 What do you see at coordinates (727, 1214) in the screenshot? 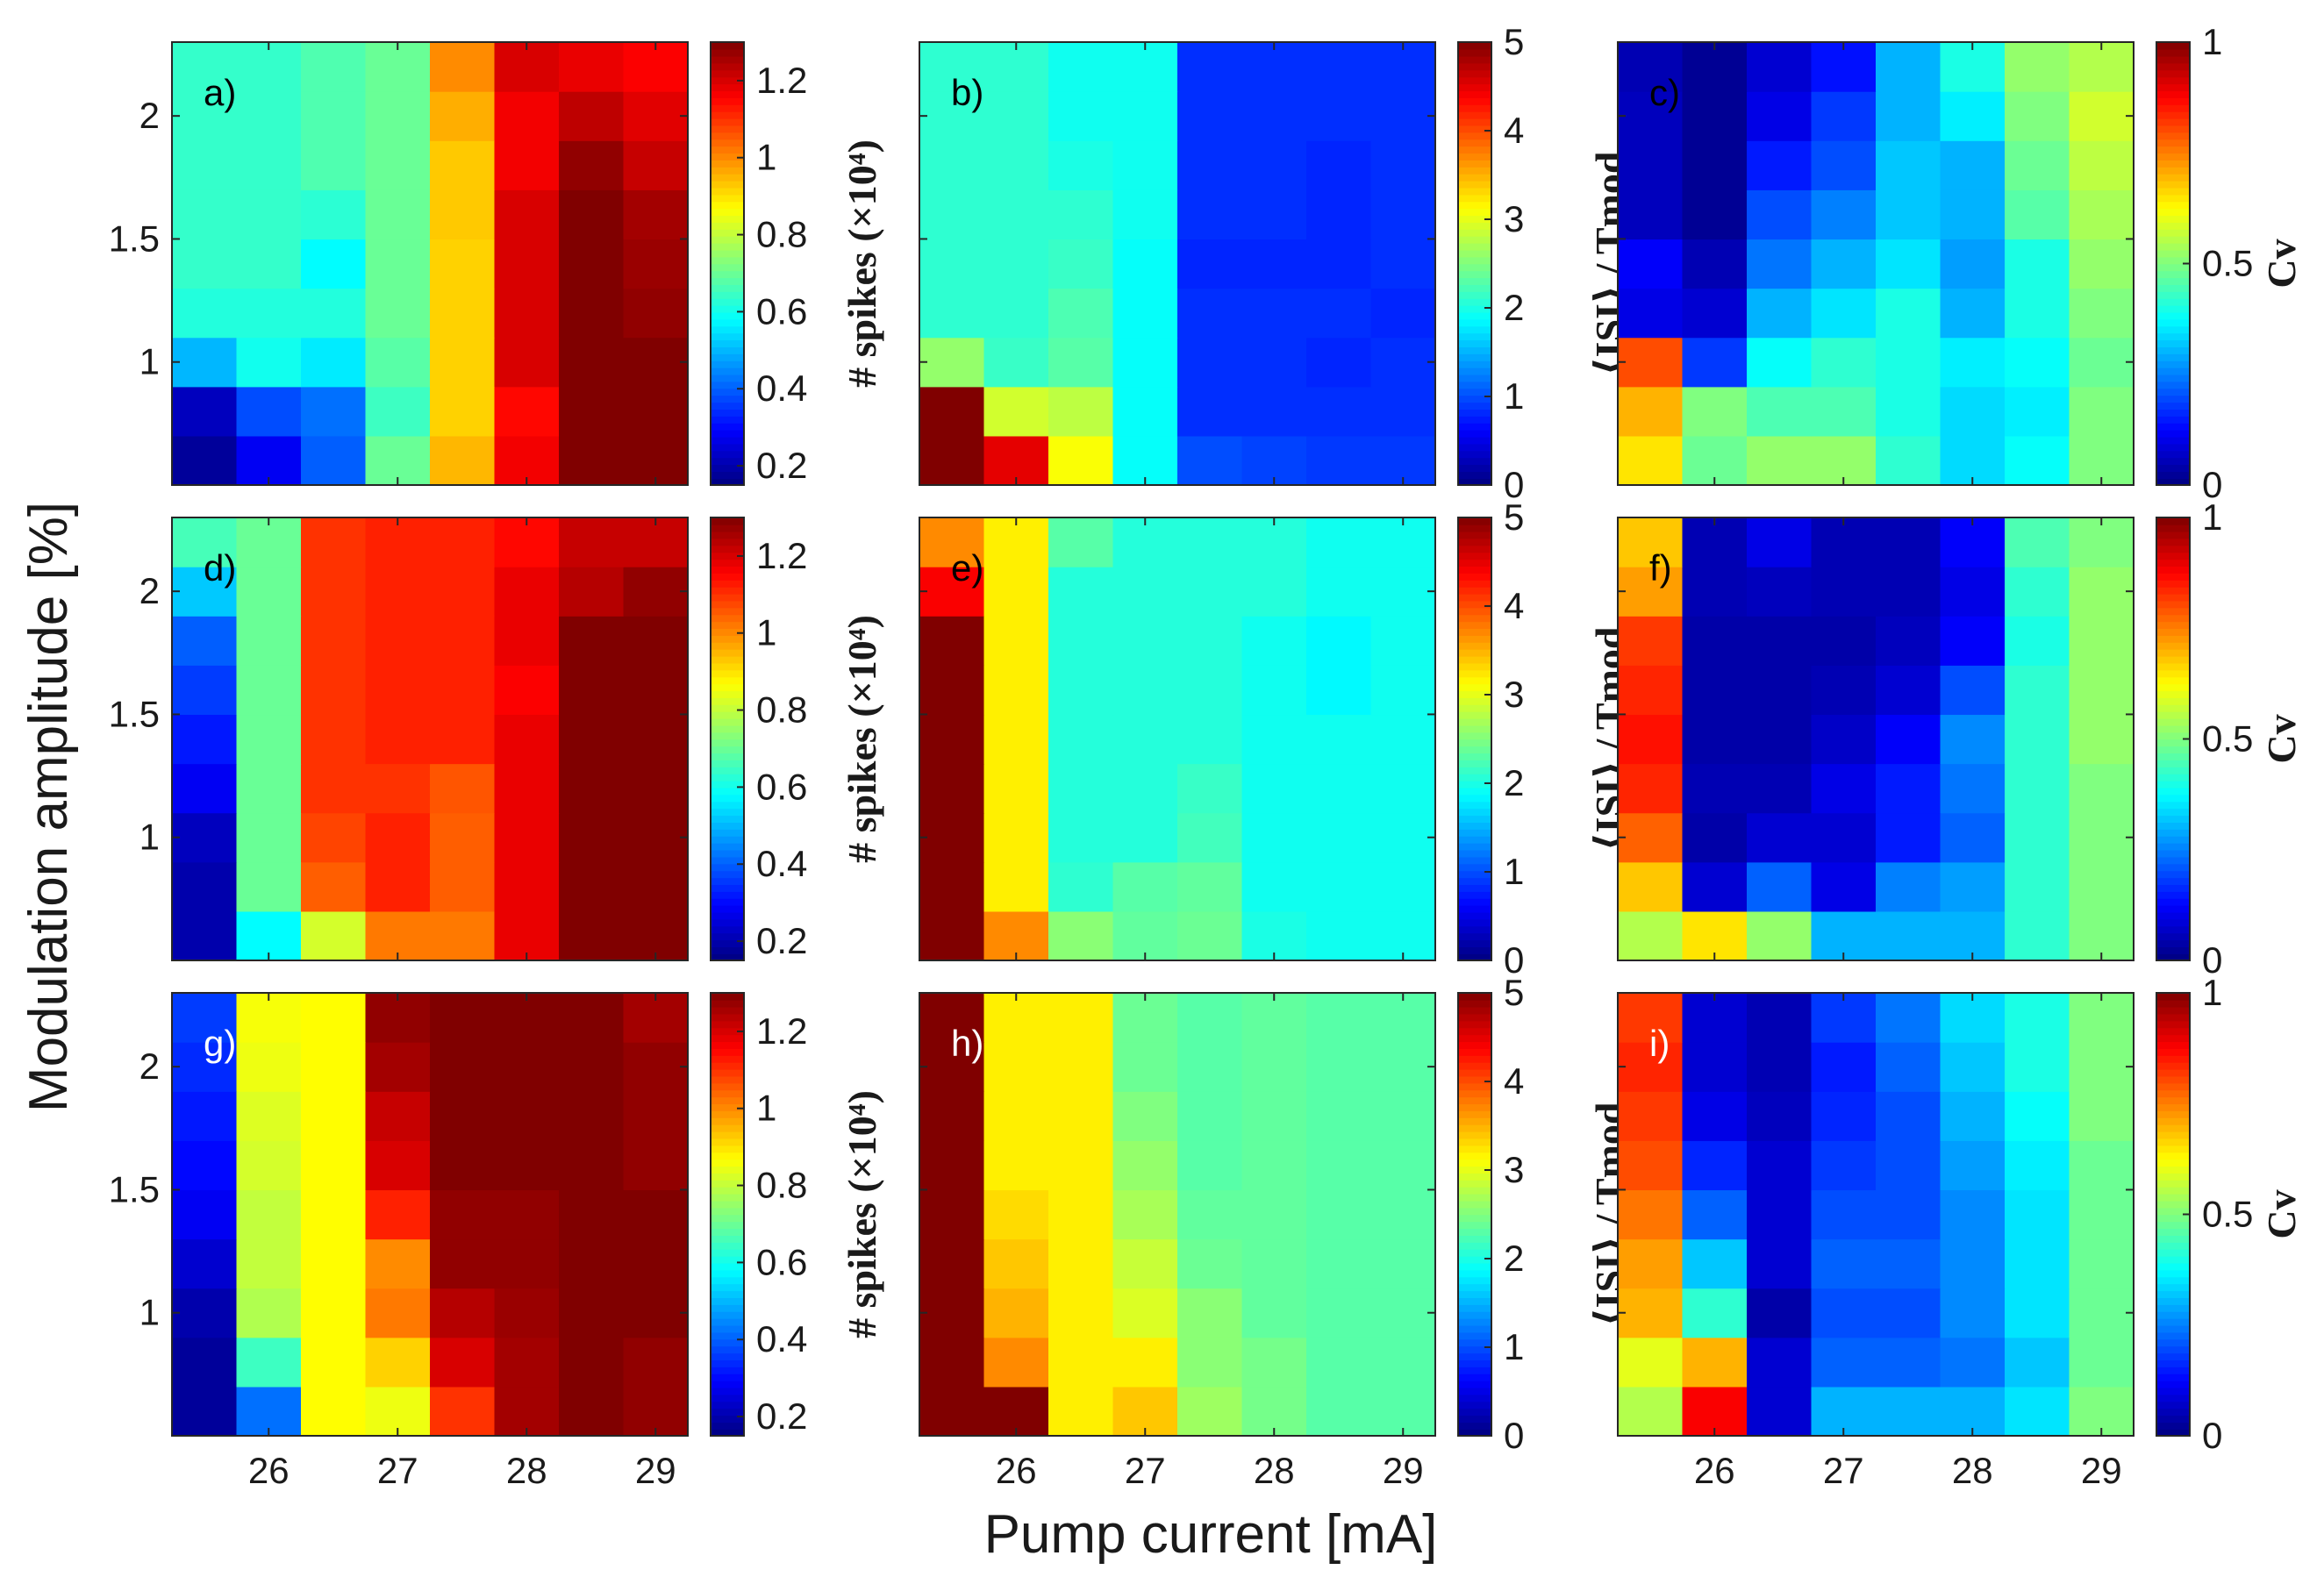
I see `colorbar-frame` at bounding box center [727, 1214].